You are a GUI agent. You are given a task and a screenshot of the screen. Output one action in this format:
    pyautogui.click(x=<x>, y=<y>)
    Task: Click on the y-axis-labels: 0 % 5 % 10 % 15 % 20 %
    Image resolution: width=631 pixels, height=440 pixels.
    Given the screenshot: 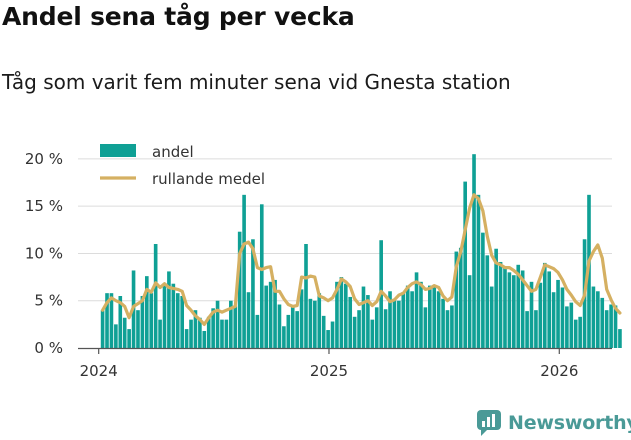 What is the action you would take?
    pyautogui.click(x=44, y=253)
    